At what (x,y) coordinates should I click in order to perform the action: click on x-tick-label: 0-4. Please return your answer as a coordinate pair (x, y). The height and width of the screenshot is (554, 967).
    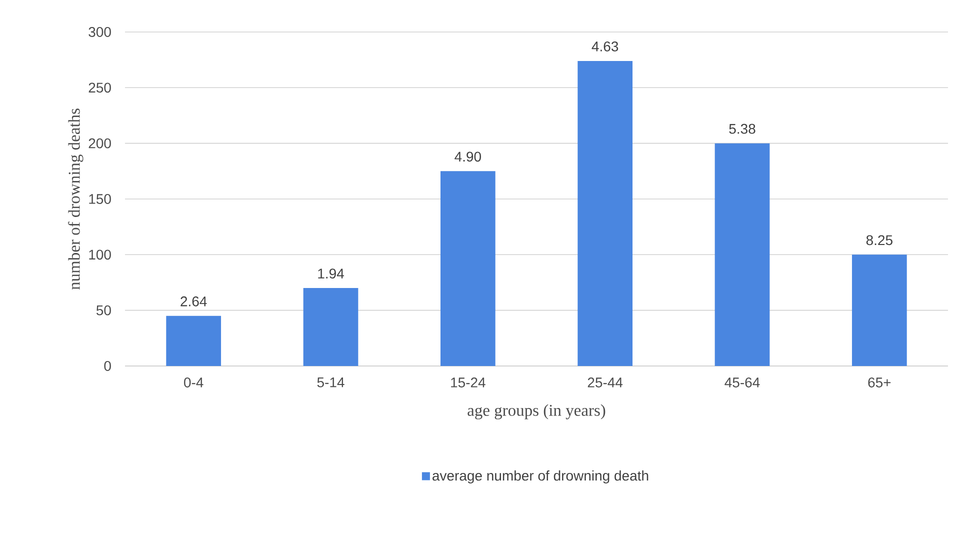
    Looking at the image, I should click on (194, 383).